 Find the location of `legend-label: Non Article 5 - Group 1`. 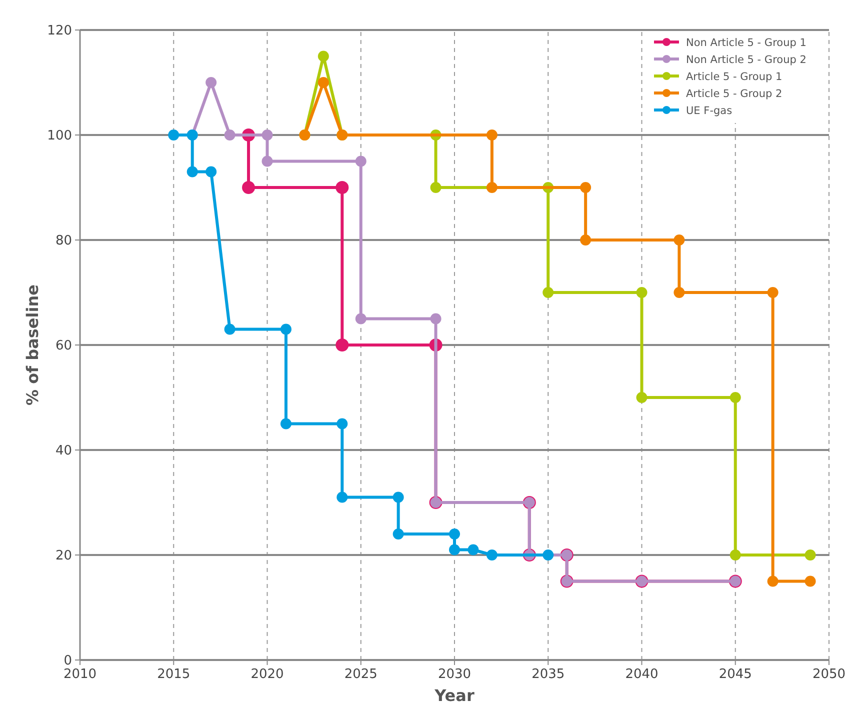

legend-label: Non Article 5 - Group 1 is located at coordinates (746, 43).